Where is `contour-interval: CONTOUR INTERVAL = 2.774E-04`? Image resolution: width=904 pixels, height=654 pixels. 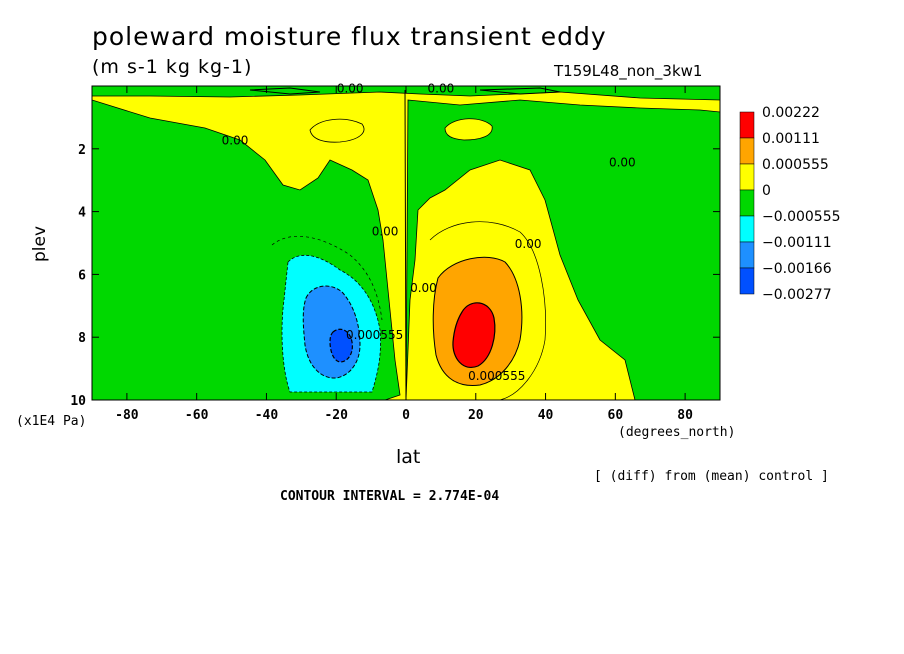
contour-interval: CONTOUR INTERVAL = 2.774E-04 is located at coordinates (390, 496).